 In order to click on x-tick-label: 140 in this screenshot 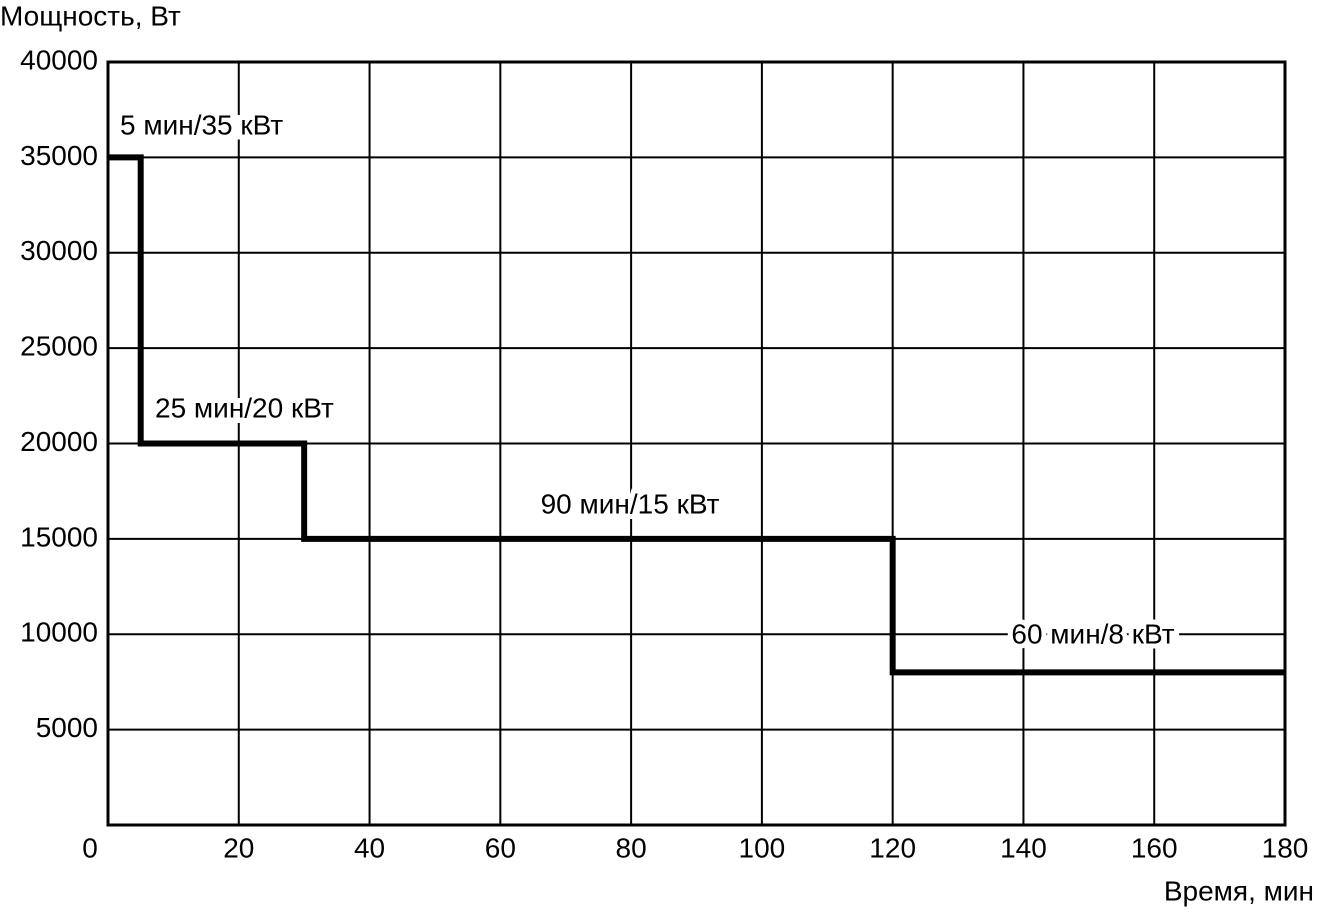, I will do `click(1023, 847)`.